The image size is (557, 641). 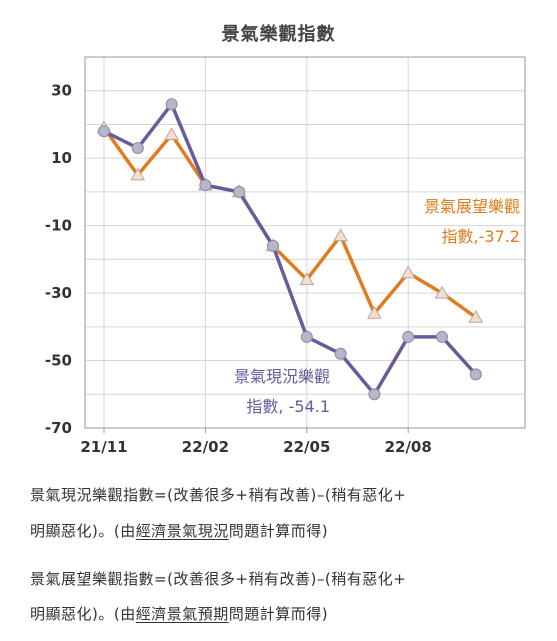 I want to click on x-tick-label: 22/02, so click(x=205, y=447).